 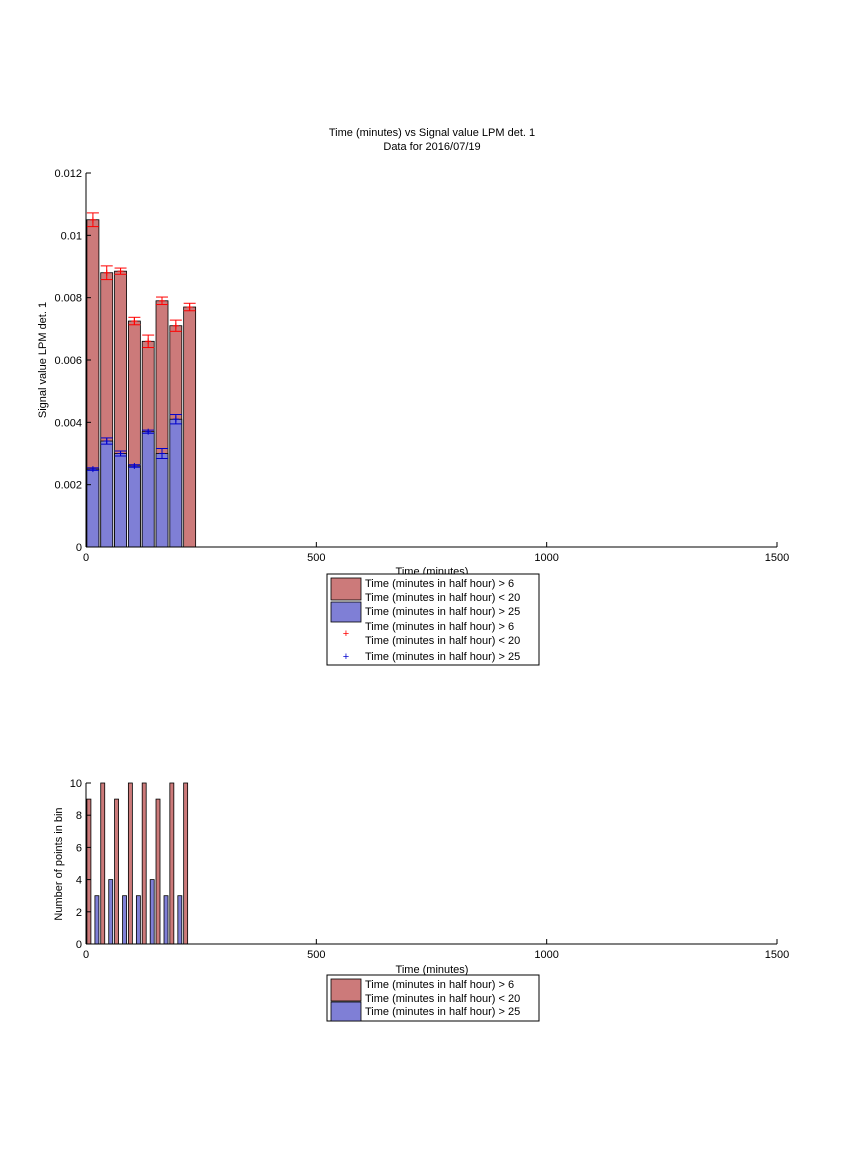 I want to click on axes, so click(x=431, y=863).